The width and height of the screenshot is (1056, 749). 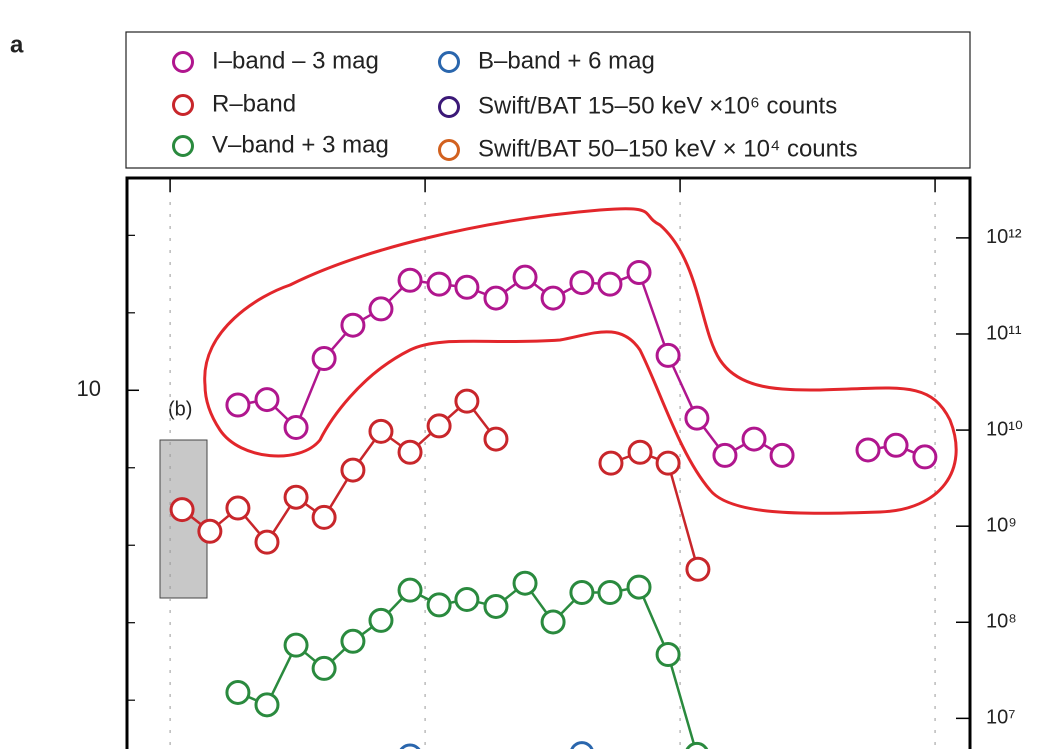 I want to click on legend-label: R–band, so click(x=254, y=103).